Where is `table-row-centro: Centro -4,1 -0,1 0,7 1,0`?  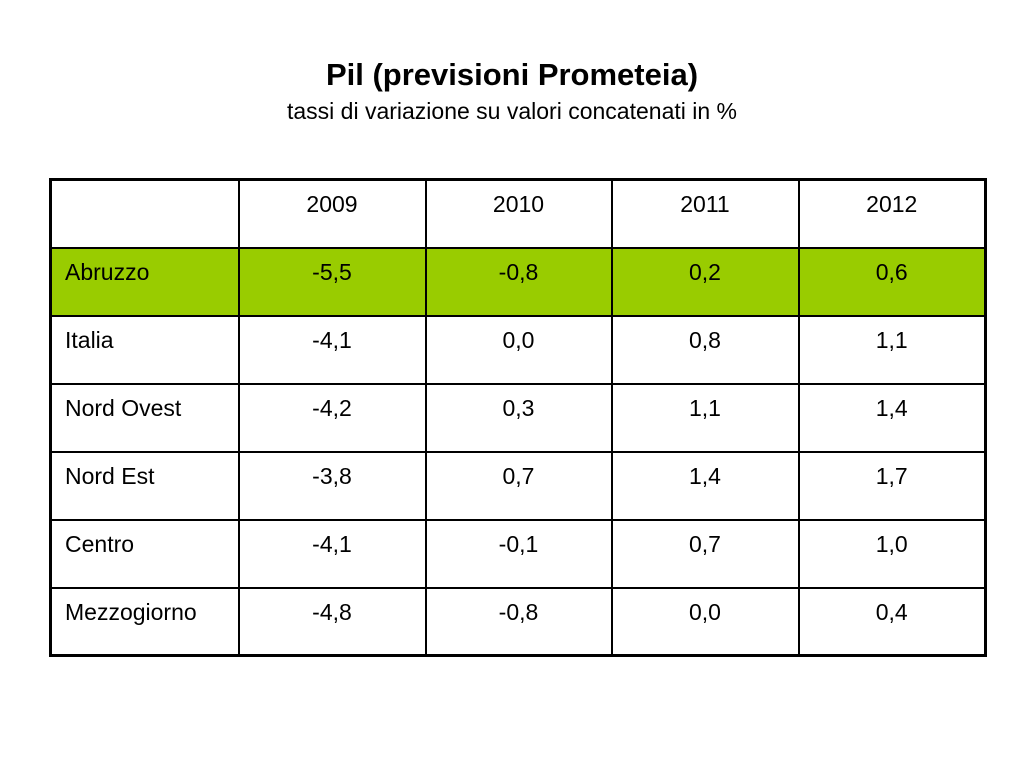
table-row-centro: Centro -4,1 -0,1 0,7 1,0 is located at coordinates (518, 553).